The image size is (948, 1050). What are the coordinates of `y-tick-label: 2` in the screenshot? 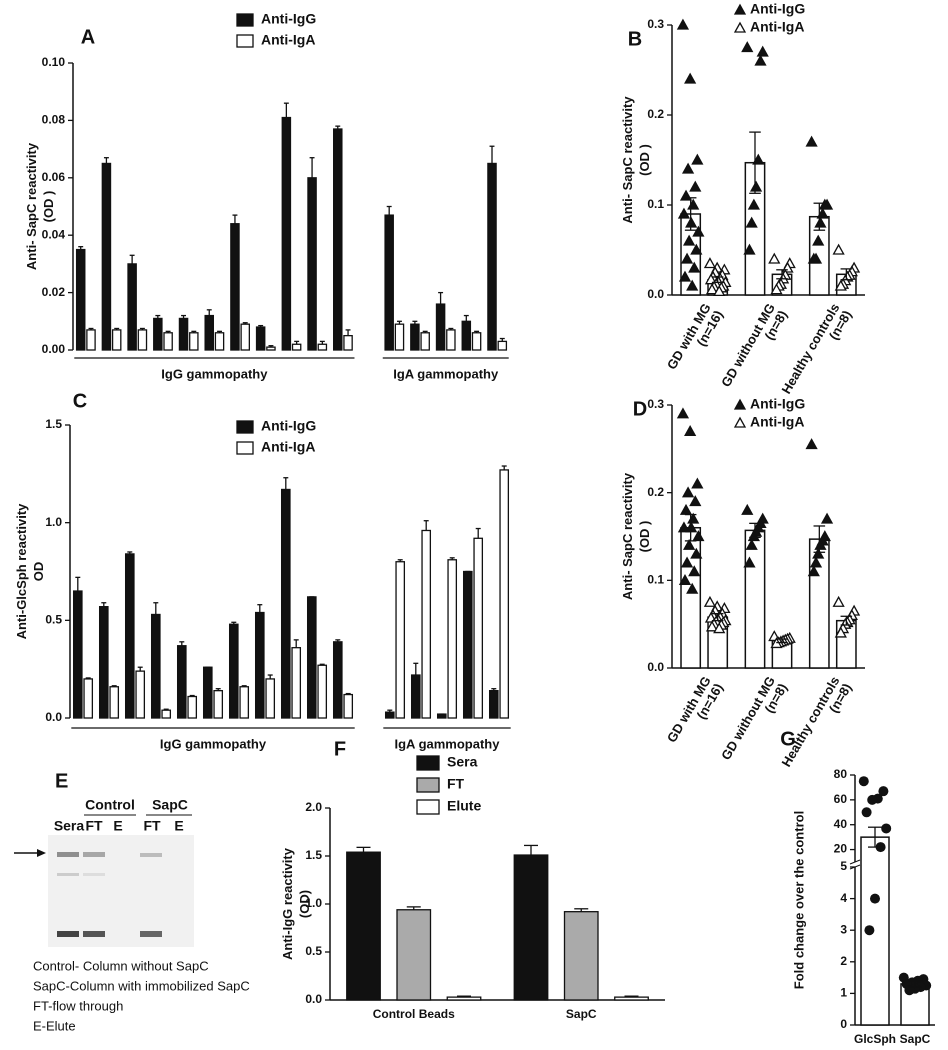 It's located at (843, 961).